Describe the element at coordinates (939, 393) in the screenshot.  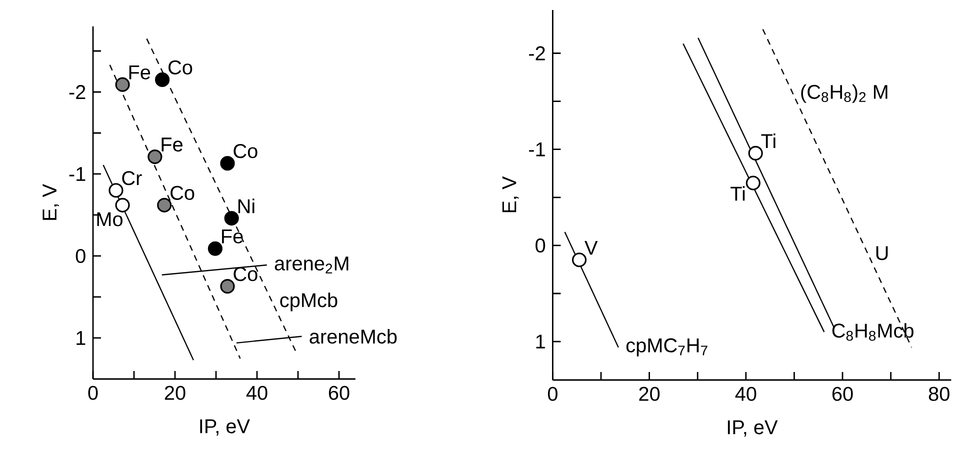
I see `x-tick-label: 80` at that location.